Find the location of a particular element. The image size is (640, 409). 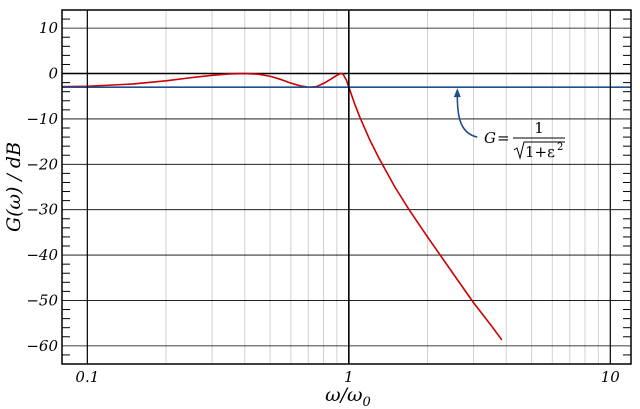

y-axis-label: G(ω) / dB is located at coordinates (14, 187).